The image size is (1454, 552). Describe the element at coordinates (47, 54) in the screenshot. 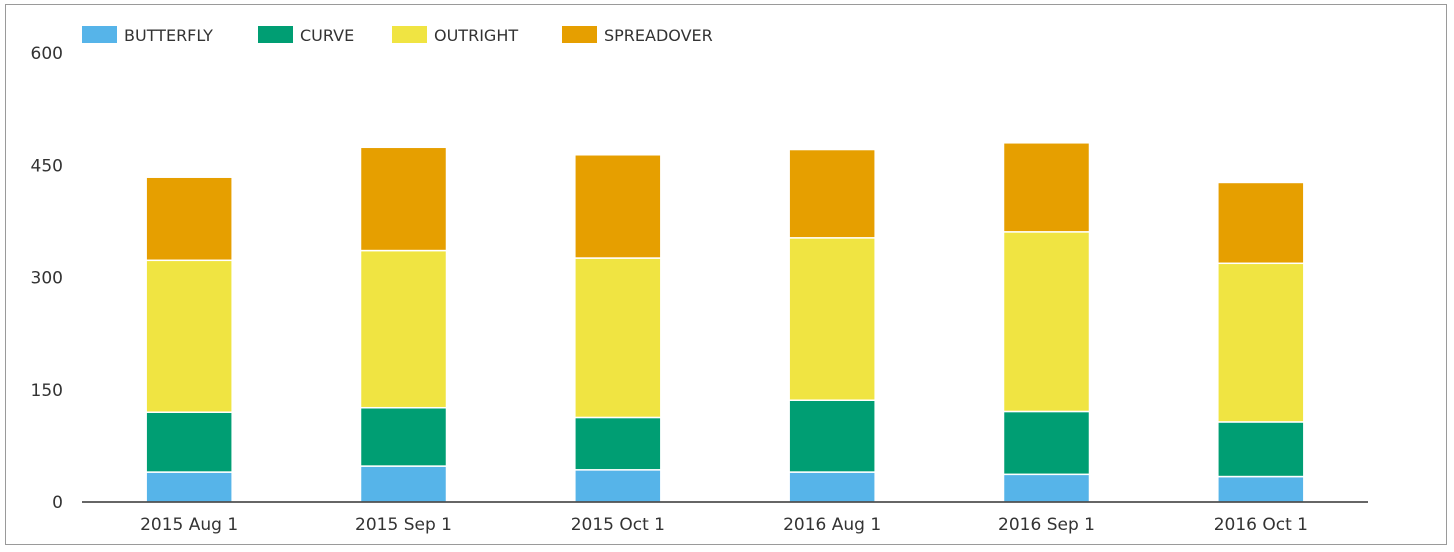

I see `y-tick-label: 600` at that location.